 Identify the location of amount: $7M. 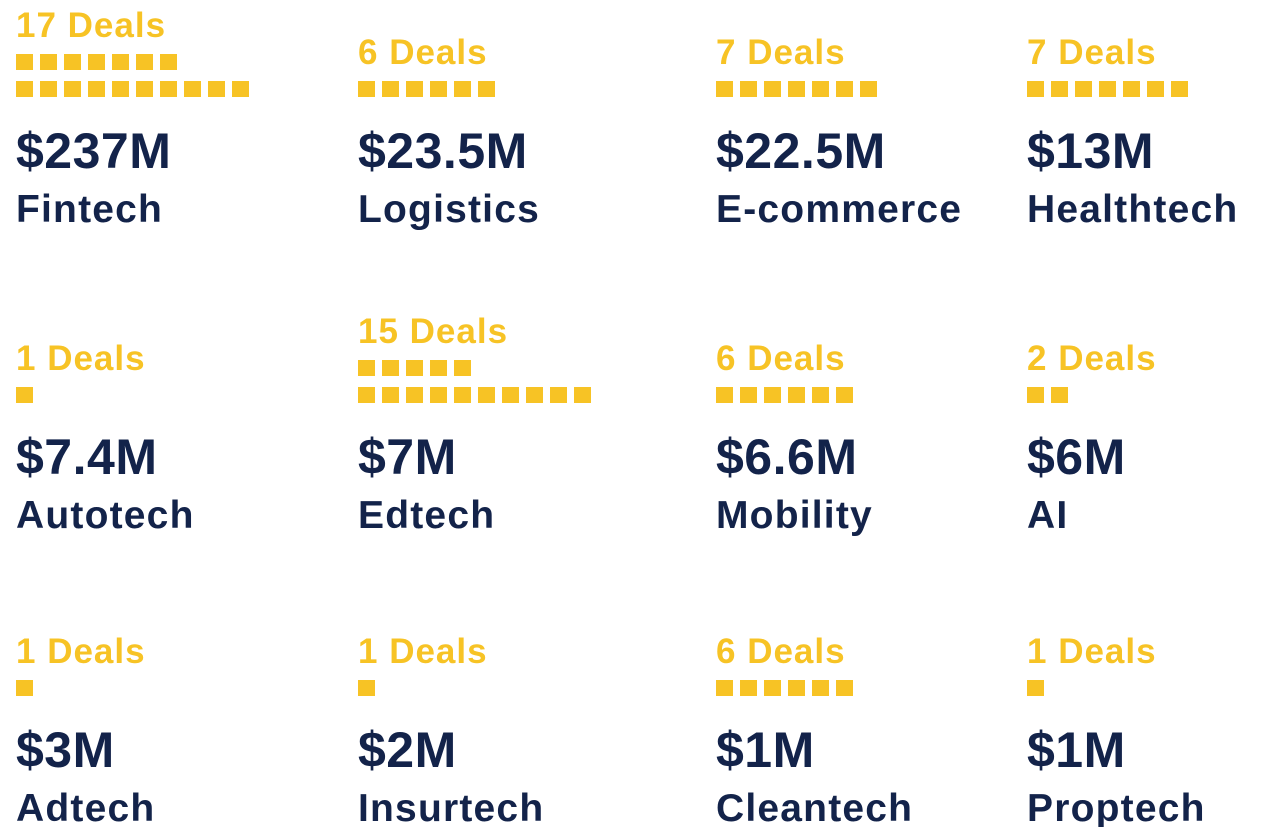
(407, 457).